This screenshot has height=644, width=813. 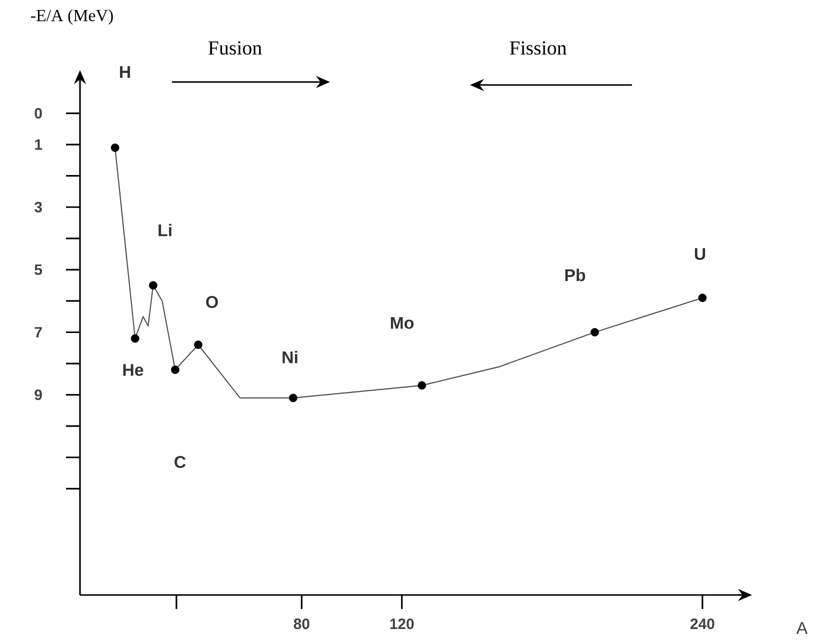 What do you see at coordinates (38, 207) in the screenshot?
I see `y-tick-label: 3` at bounding box center [38, 207].